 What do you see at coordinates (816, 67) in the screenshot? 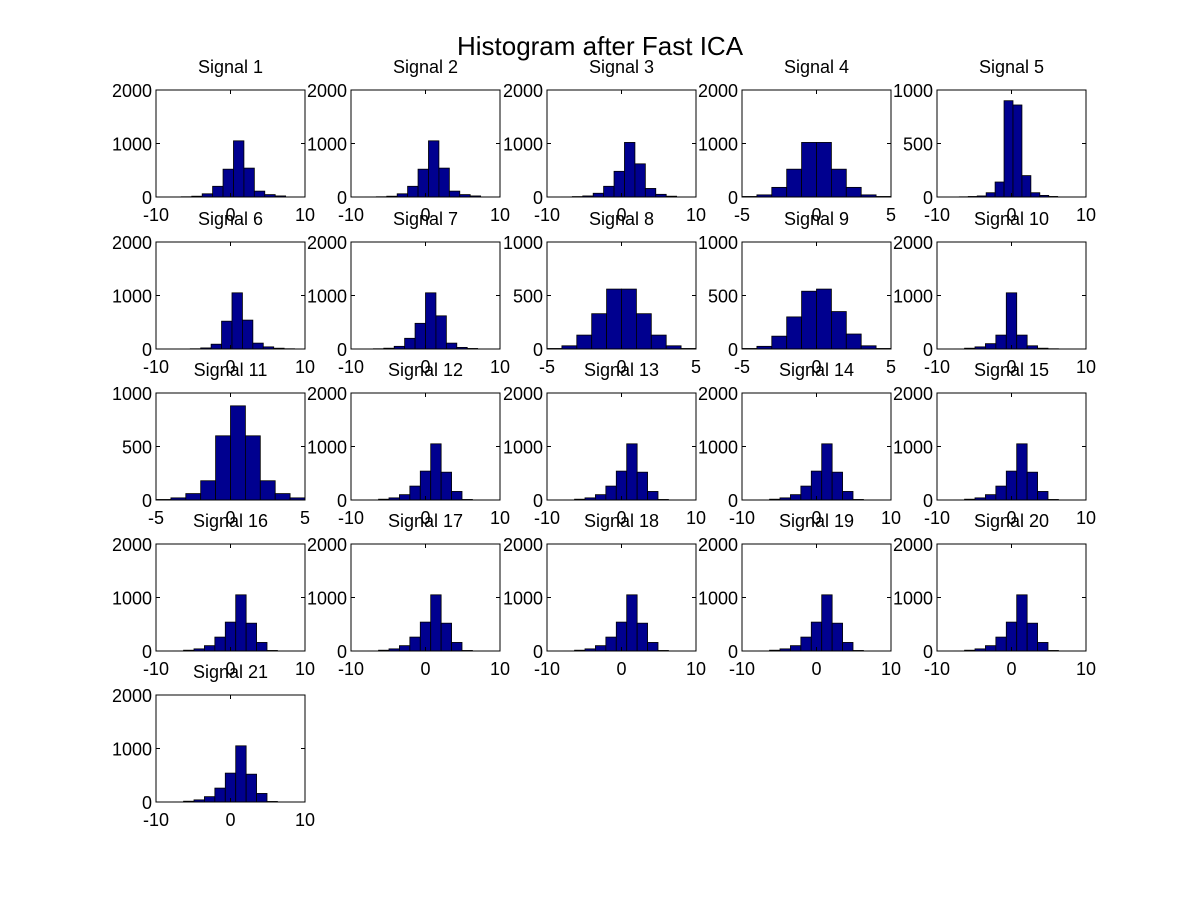
I see `subplot-title: Signal 4` at bounding box center [816, 67].